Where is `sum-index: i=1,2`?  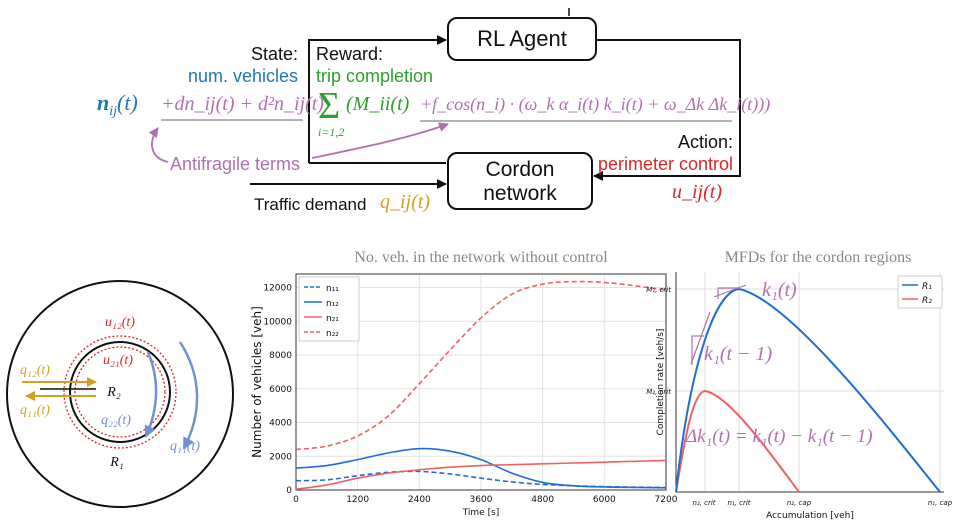 sum-index: i=1,2 is located at coordinates (331, 132).